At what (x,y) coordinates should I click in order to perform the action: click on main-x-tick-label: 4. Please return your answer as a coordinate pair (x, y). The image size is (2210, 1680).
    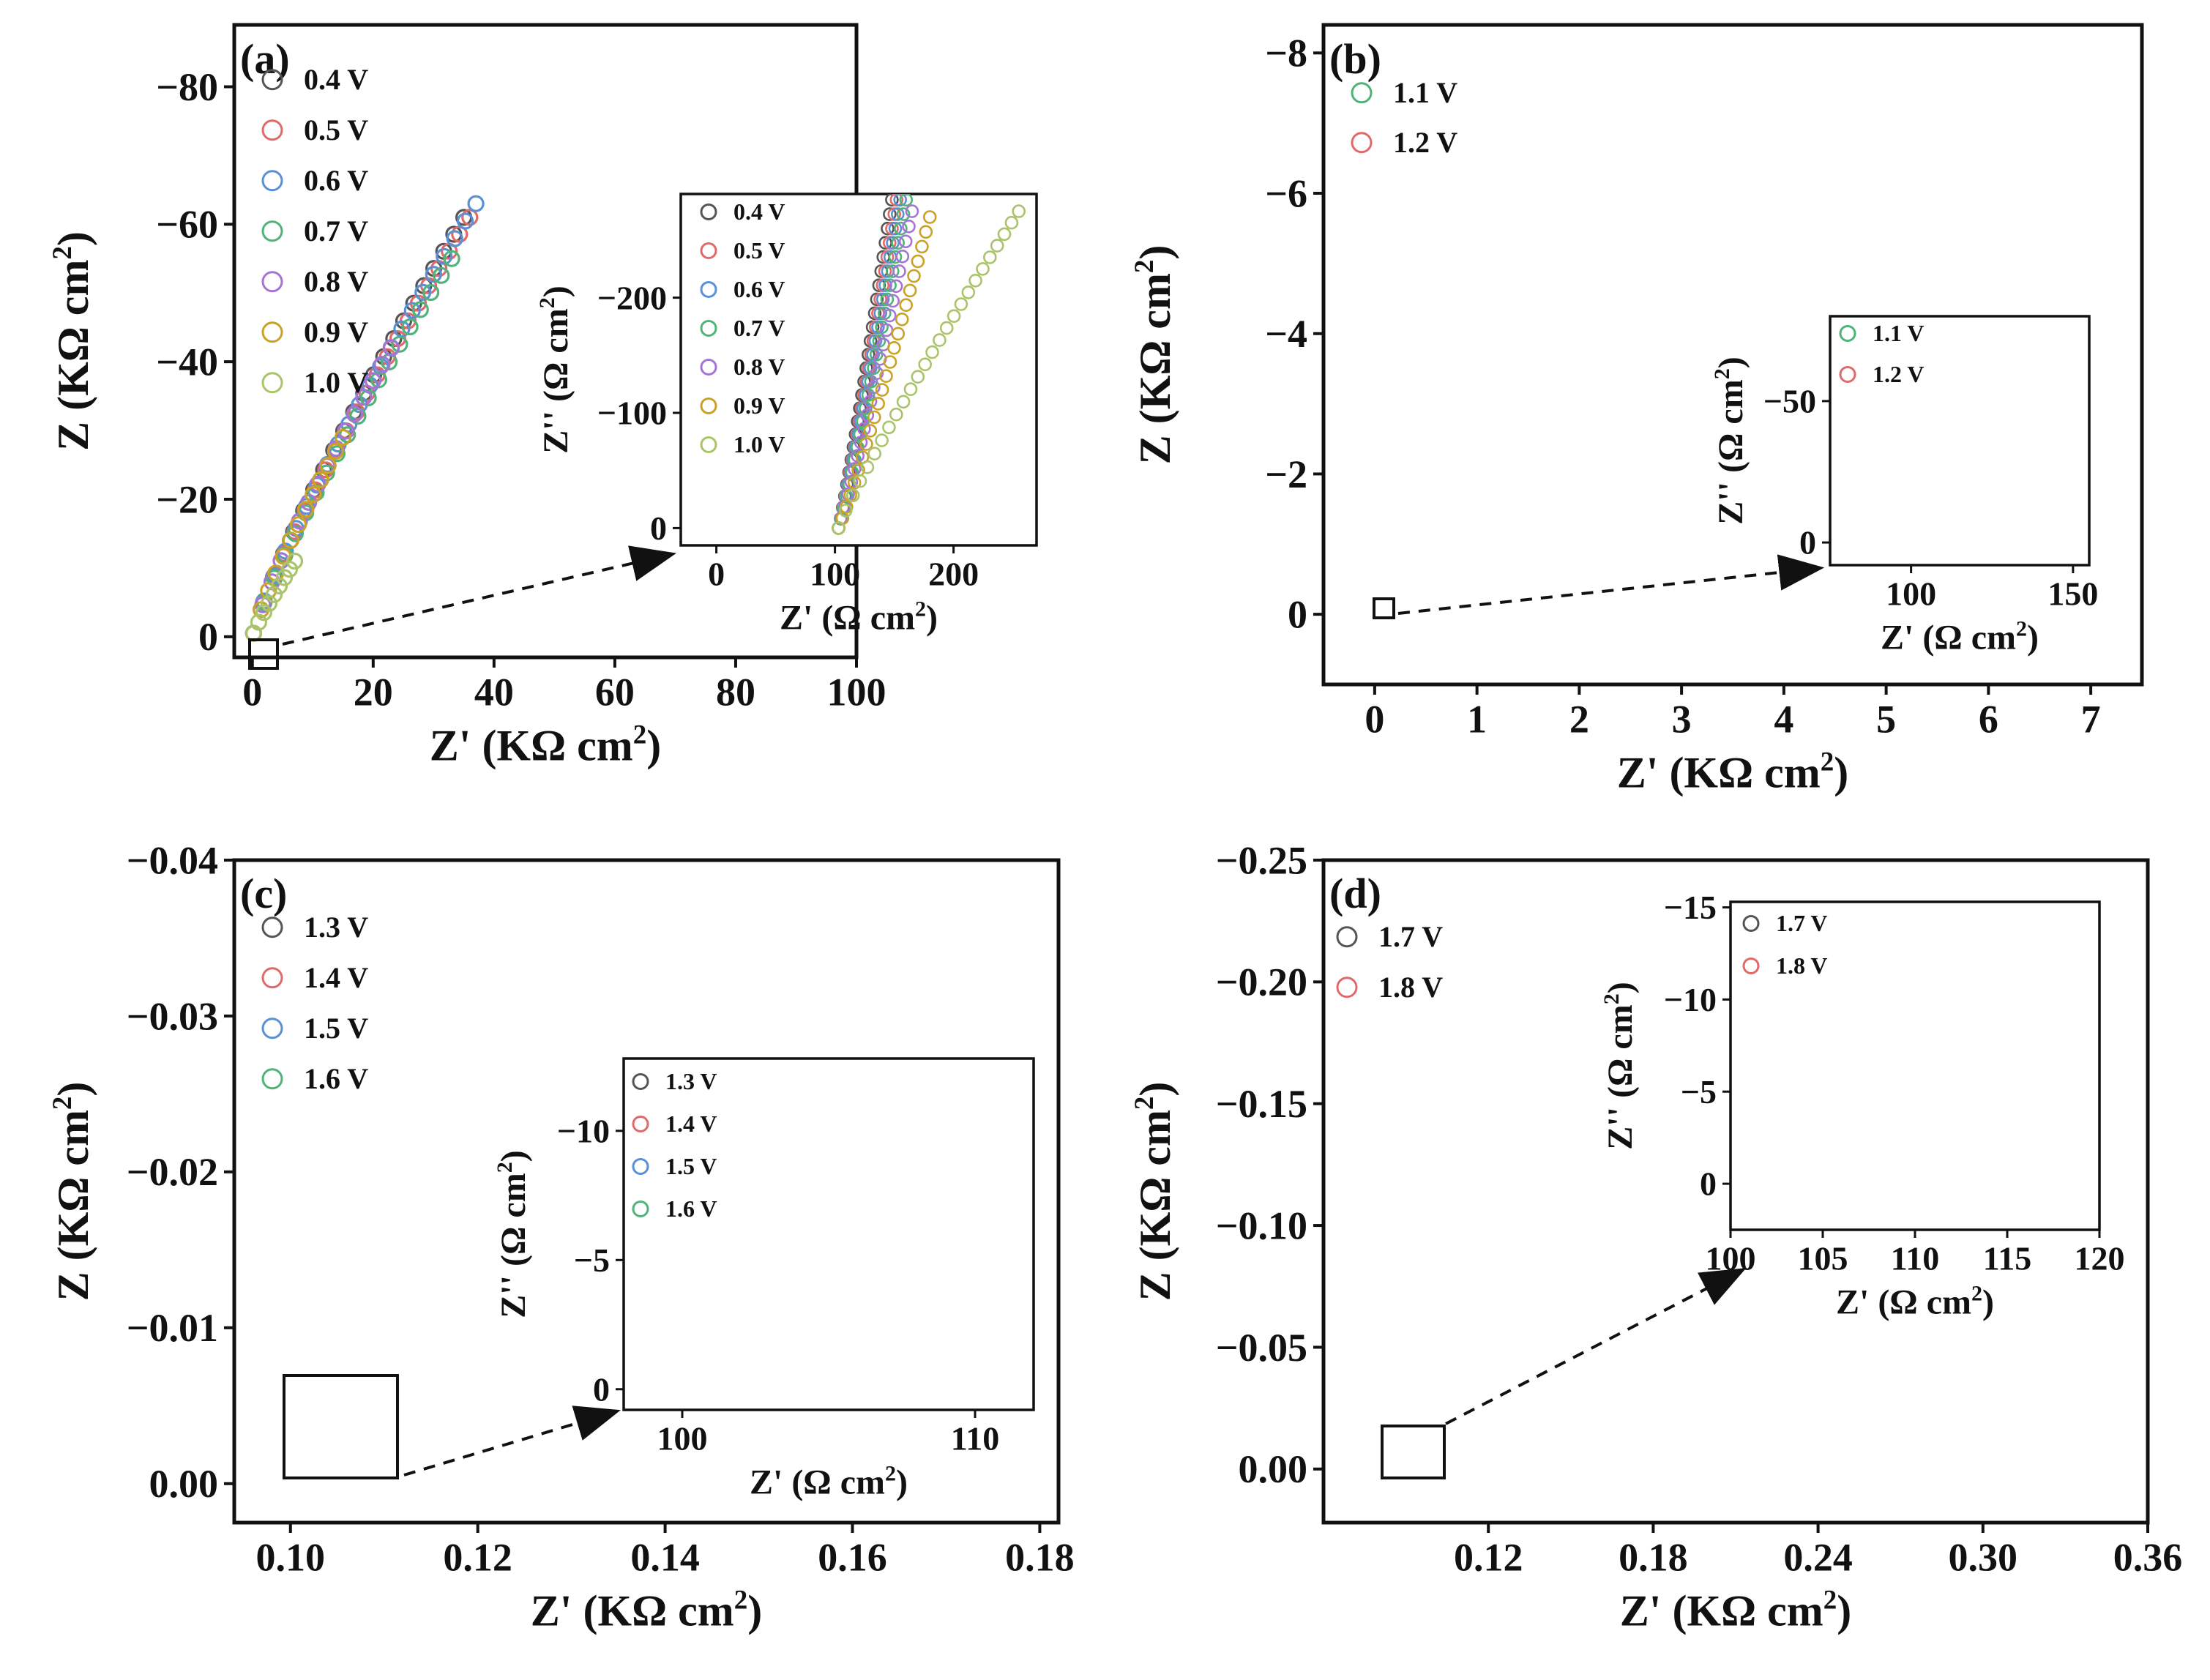
    Looking at the image, I should click on (1784, 719).